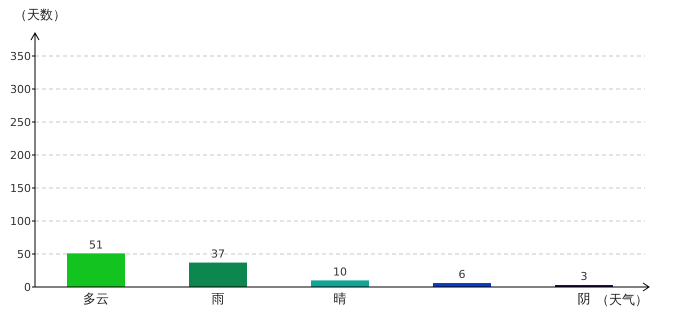  I want to click on y-tick-label: 250, so click(20, 122).